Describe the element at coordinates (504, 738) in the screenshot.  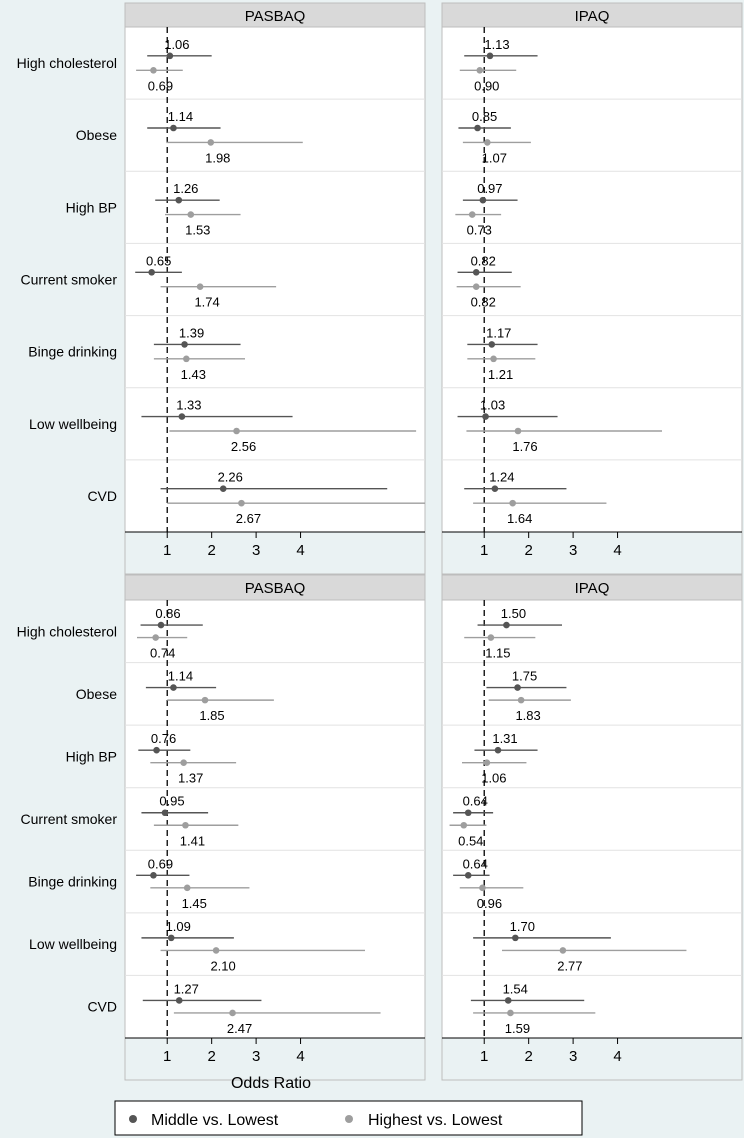
I see `data-label: 1.31` at that location.